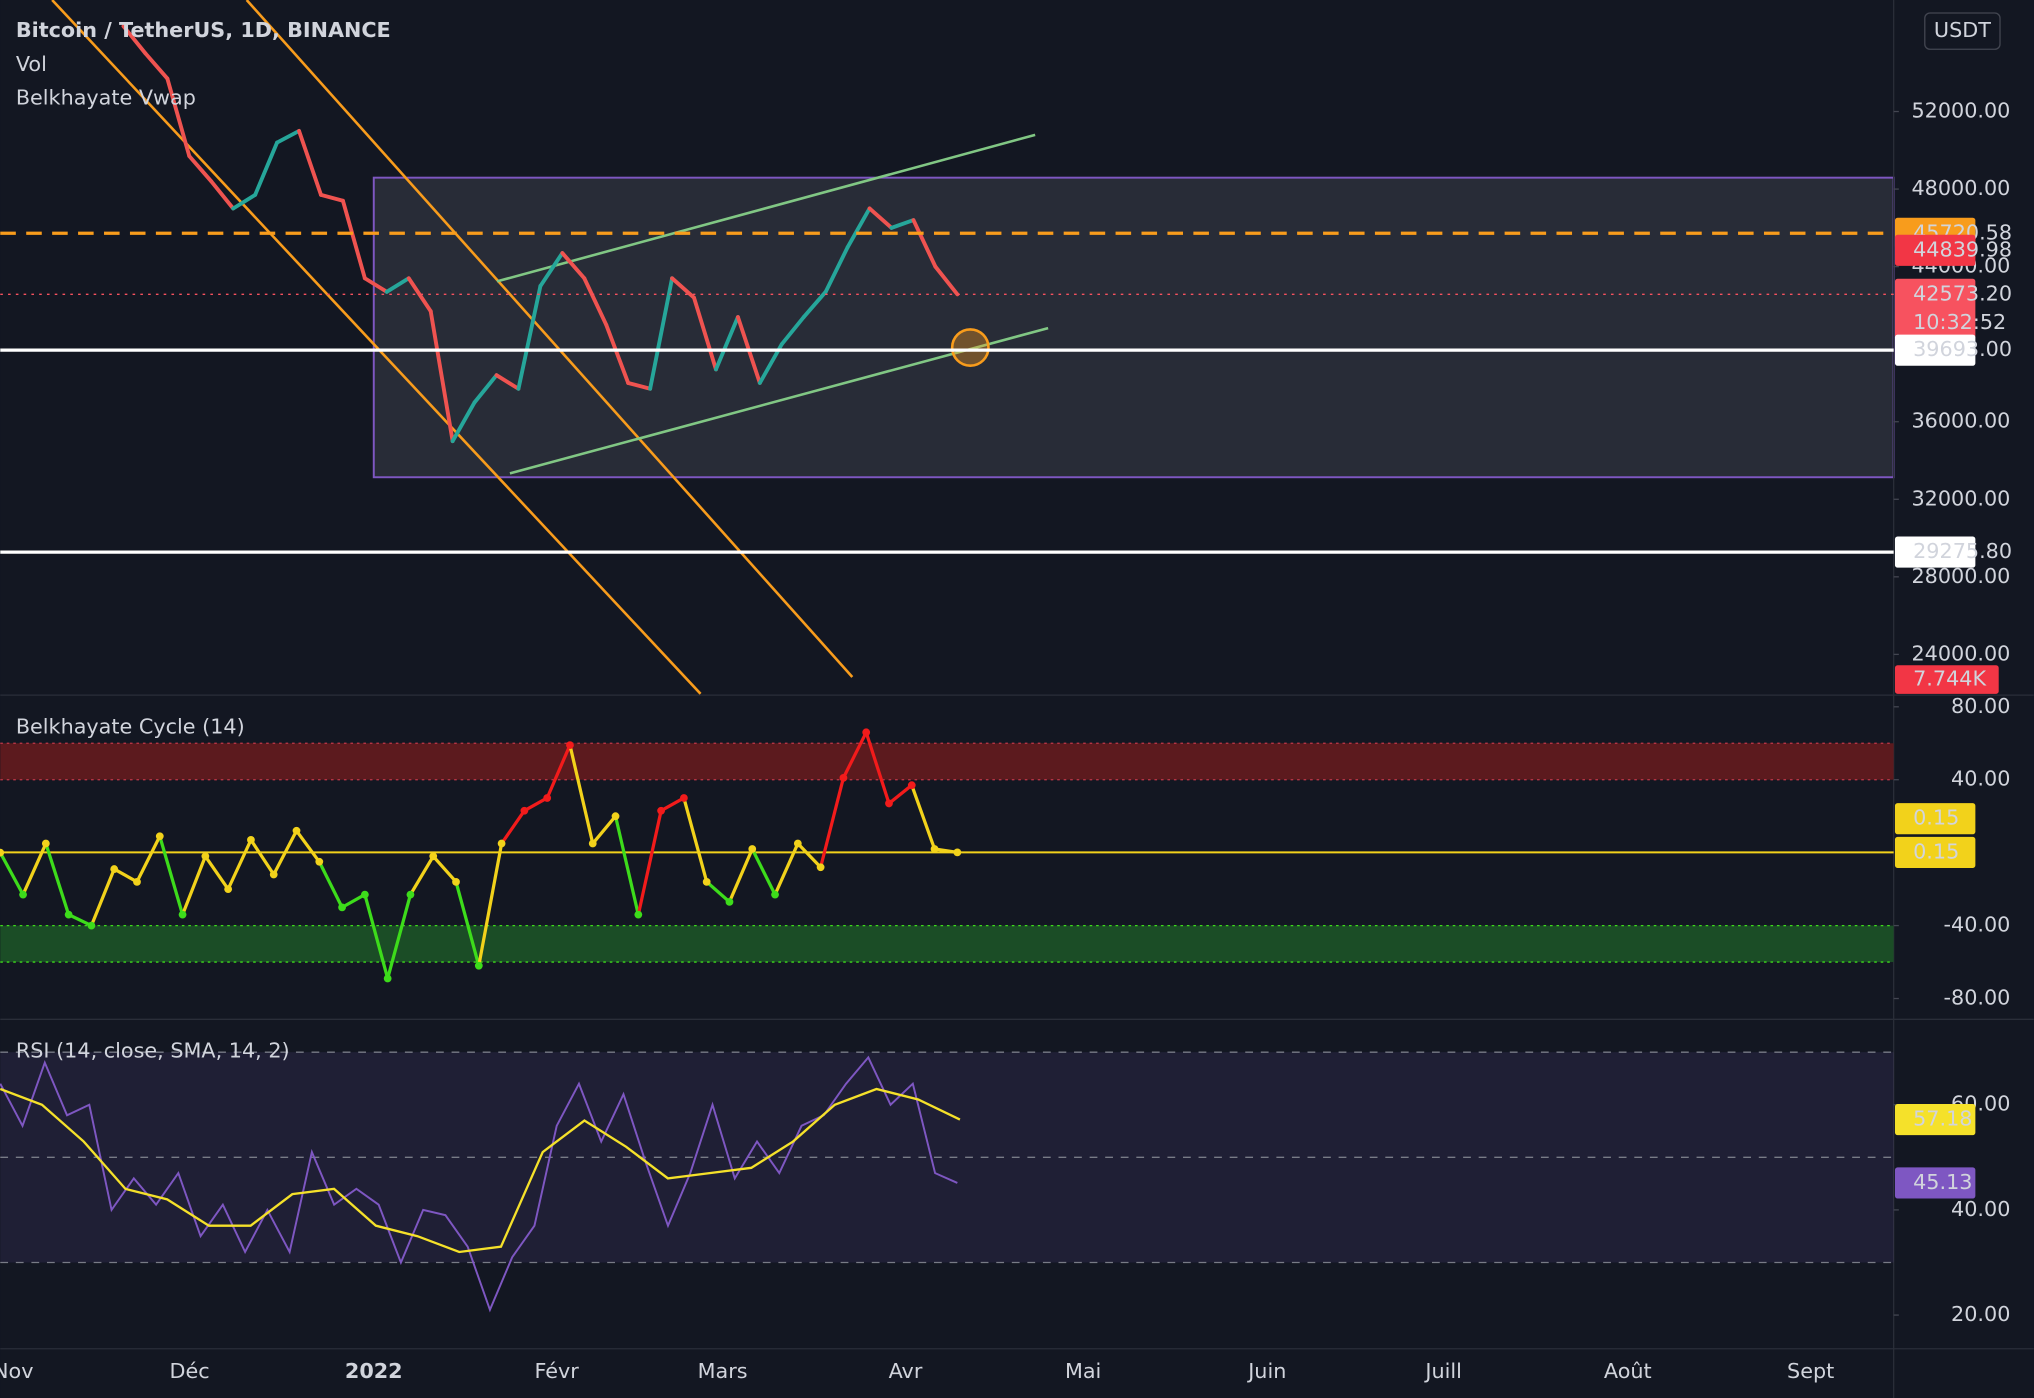 This screenshot has width=2034, height=1398. Describe the element at coordinates (480, 1170) in the screenshot. I see `rsi-line` at that location.